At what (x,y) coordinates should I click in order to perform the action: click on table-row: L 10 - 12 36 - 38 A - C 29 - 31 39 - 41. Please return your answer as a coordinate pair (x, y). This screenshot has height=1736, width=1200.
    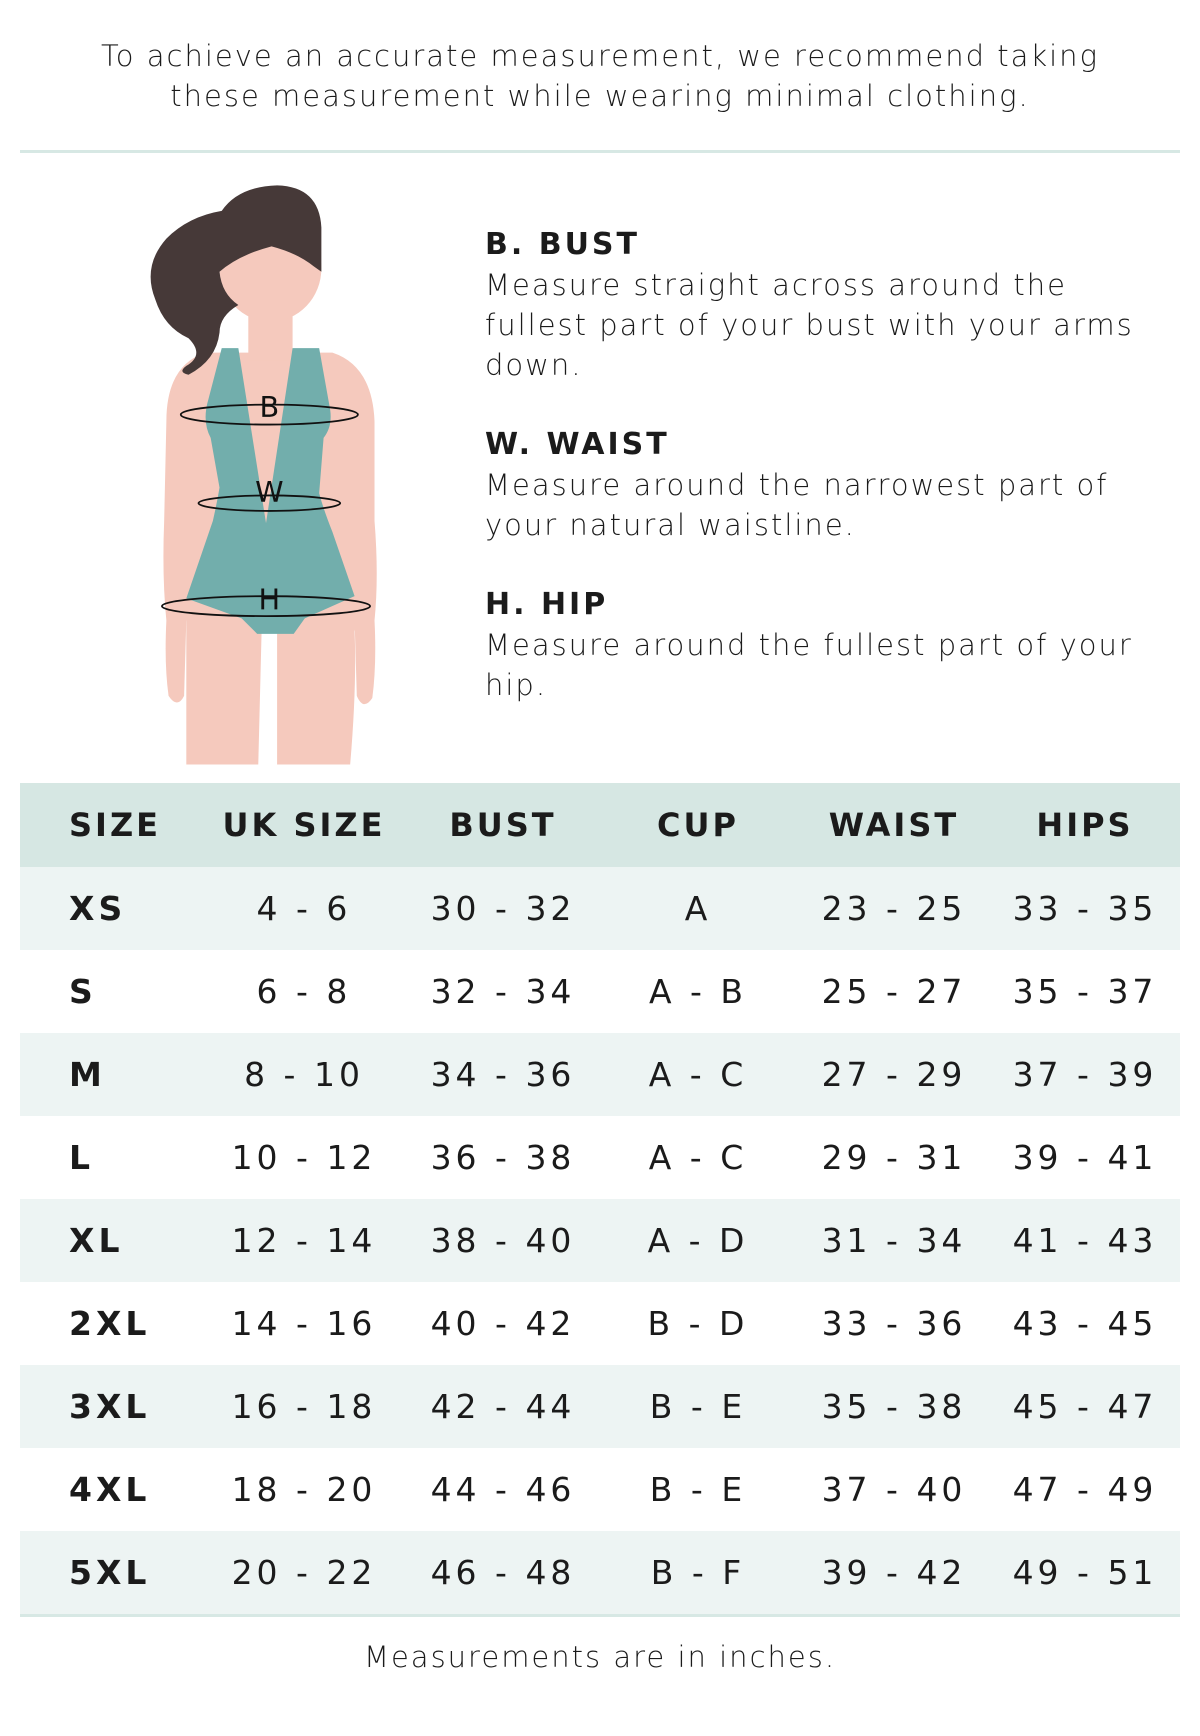
    Looking at the image, I should click on (600, 1157).